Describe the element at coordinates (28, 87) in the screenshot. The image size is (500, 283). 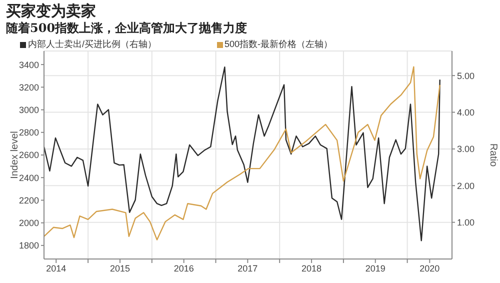
I see `y-tick-label: 3200` at that location.